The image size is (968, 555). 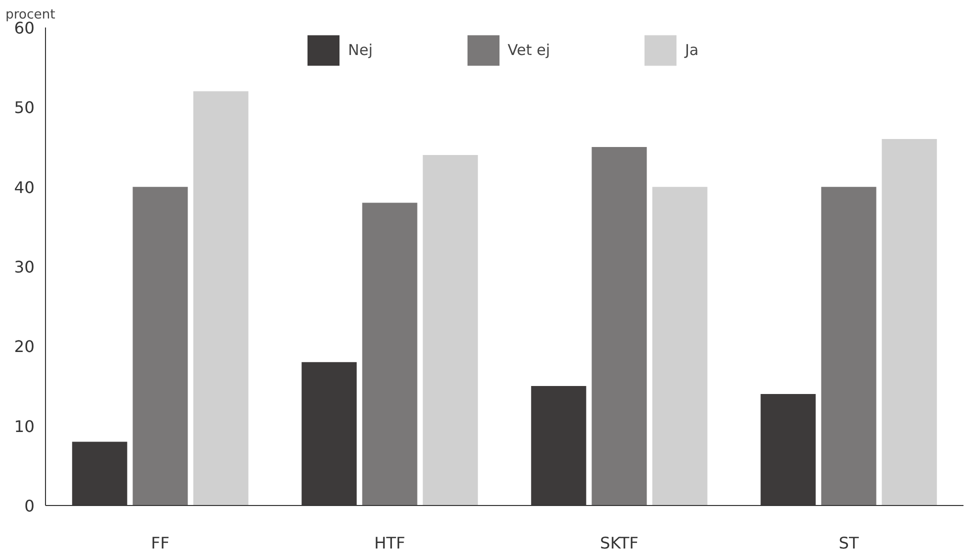 I want to click on x-tick-label: HTF, so click(x=390, y=543).